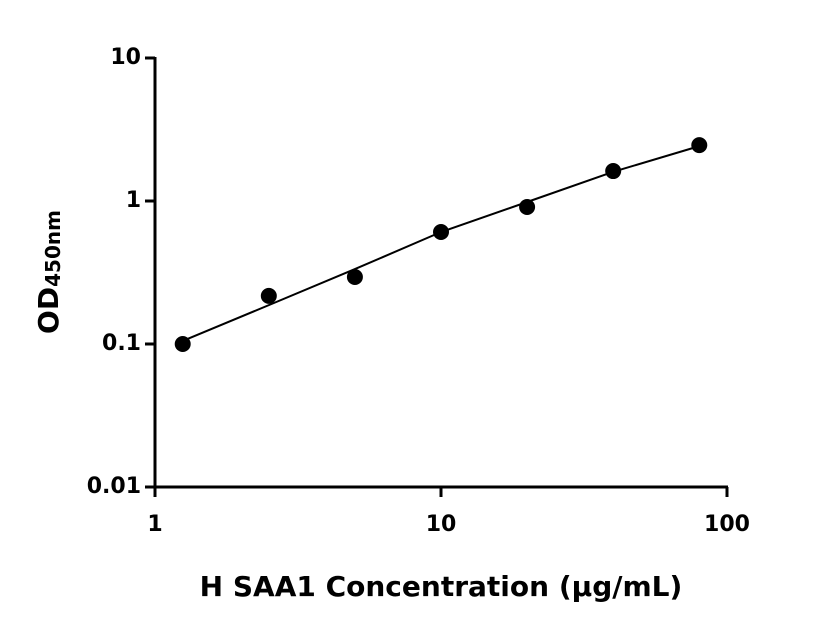 The width and height of the screenshot is (816, 640). I want to click on y-axis-title: OD450nm, so click(48, 272).